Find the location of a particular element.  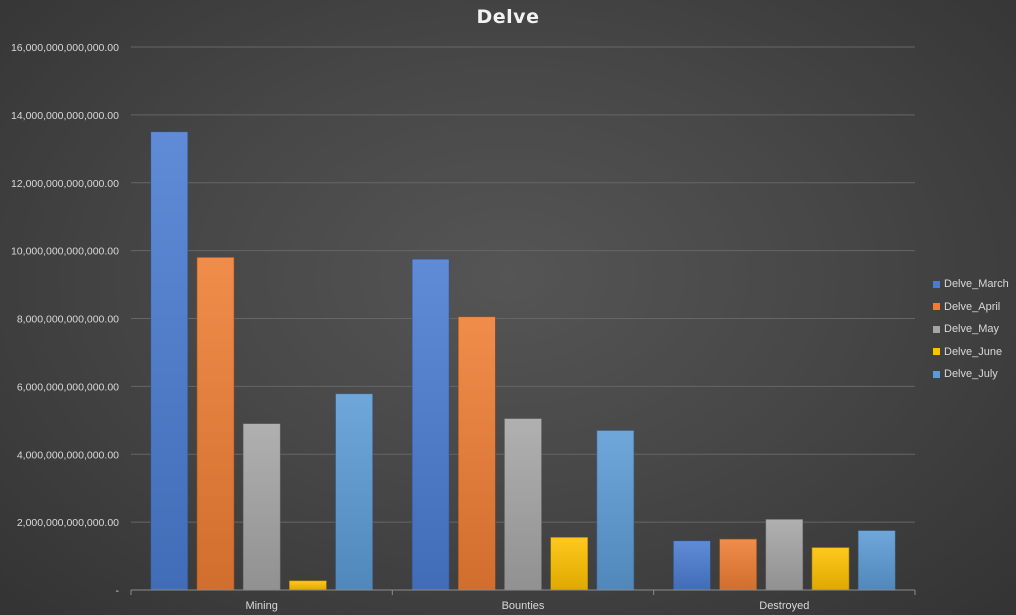

legend-label: Delve_March is located at coordinates (976, 284).